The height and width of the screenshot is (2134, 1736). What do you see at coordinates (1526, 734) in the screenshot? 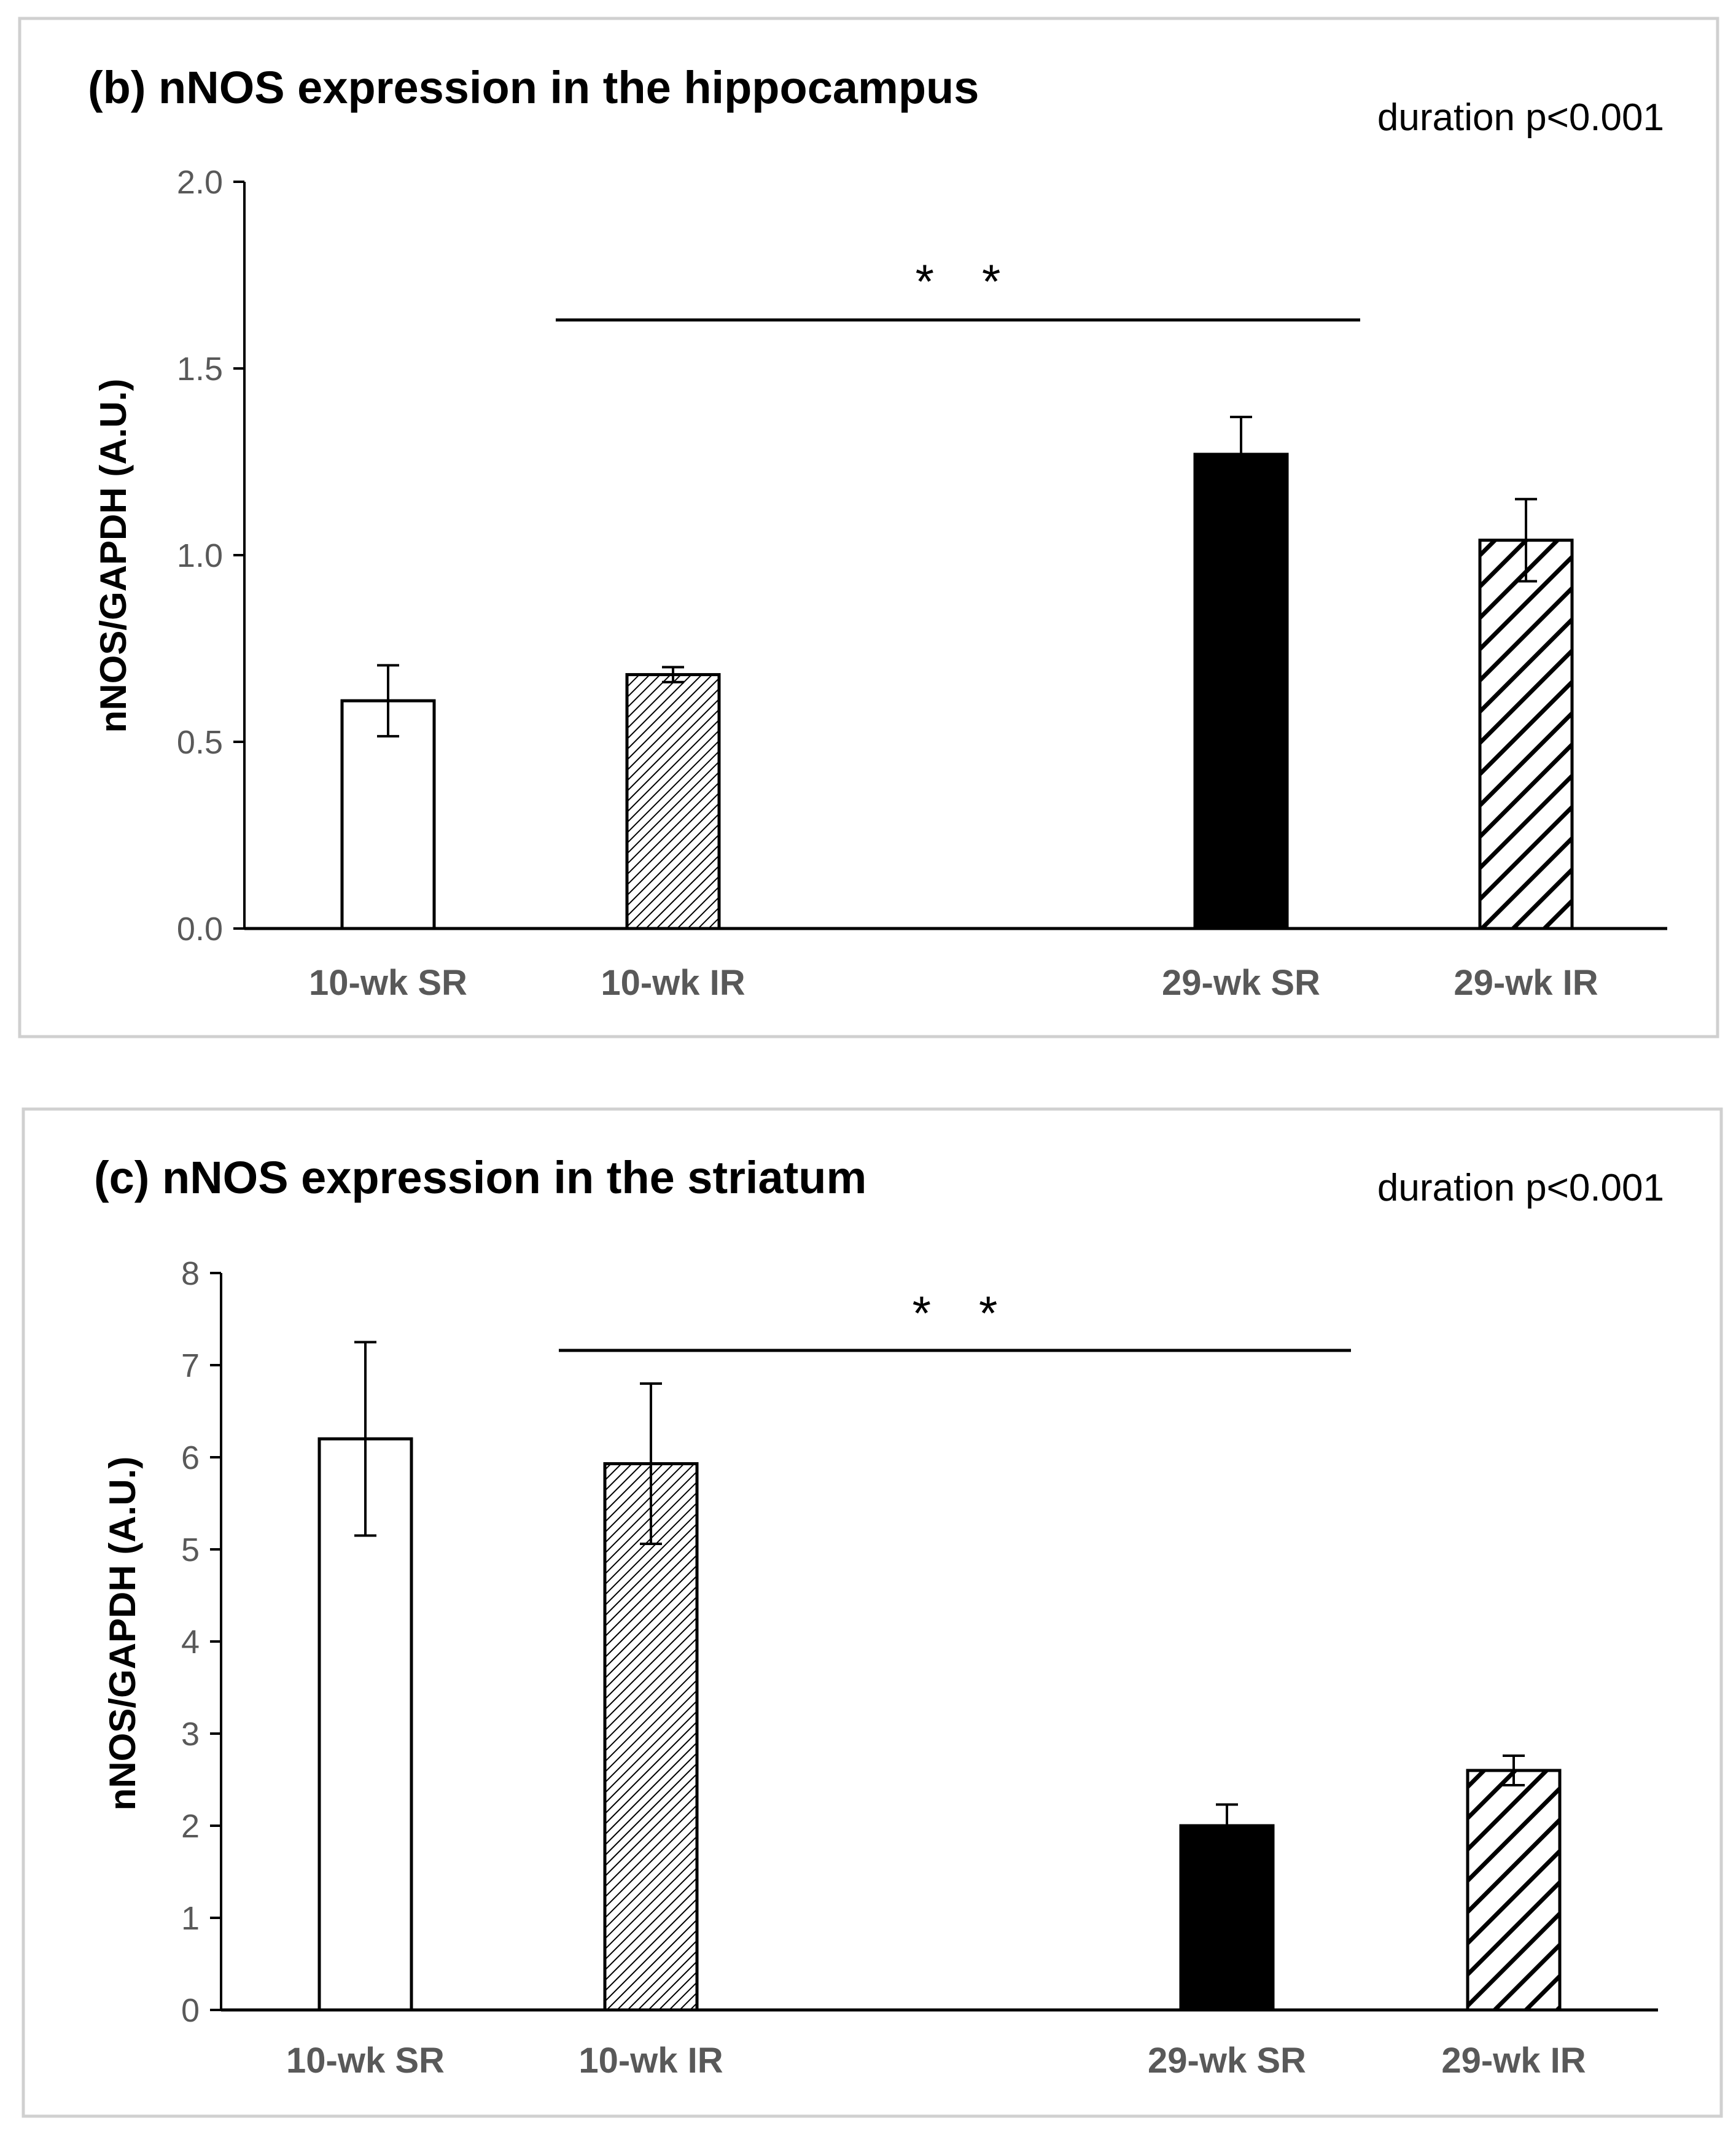
I see `panel-b-bar-29-wk-ir` at bounding box center [1526, 734].